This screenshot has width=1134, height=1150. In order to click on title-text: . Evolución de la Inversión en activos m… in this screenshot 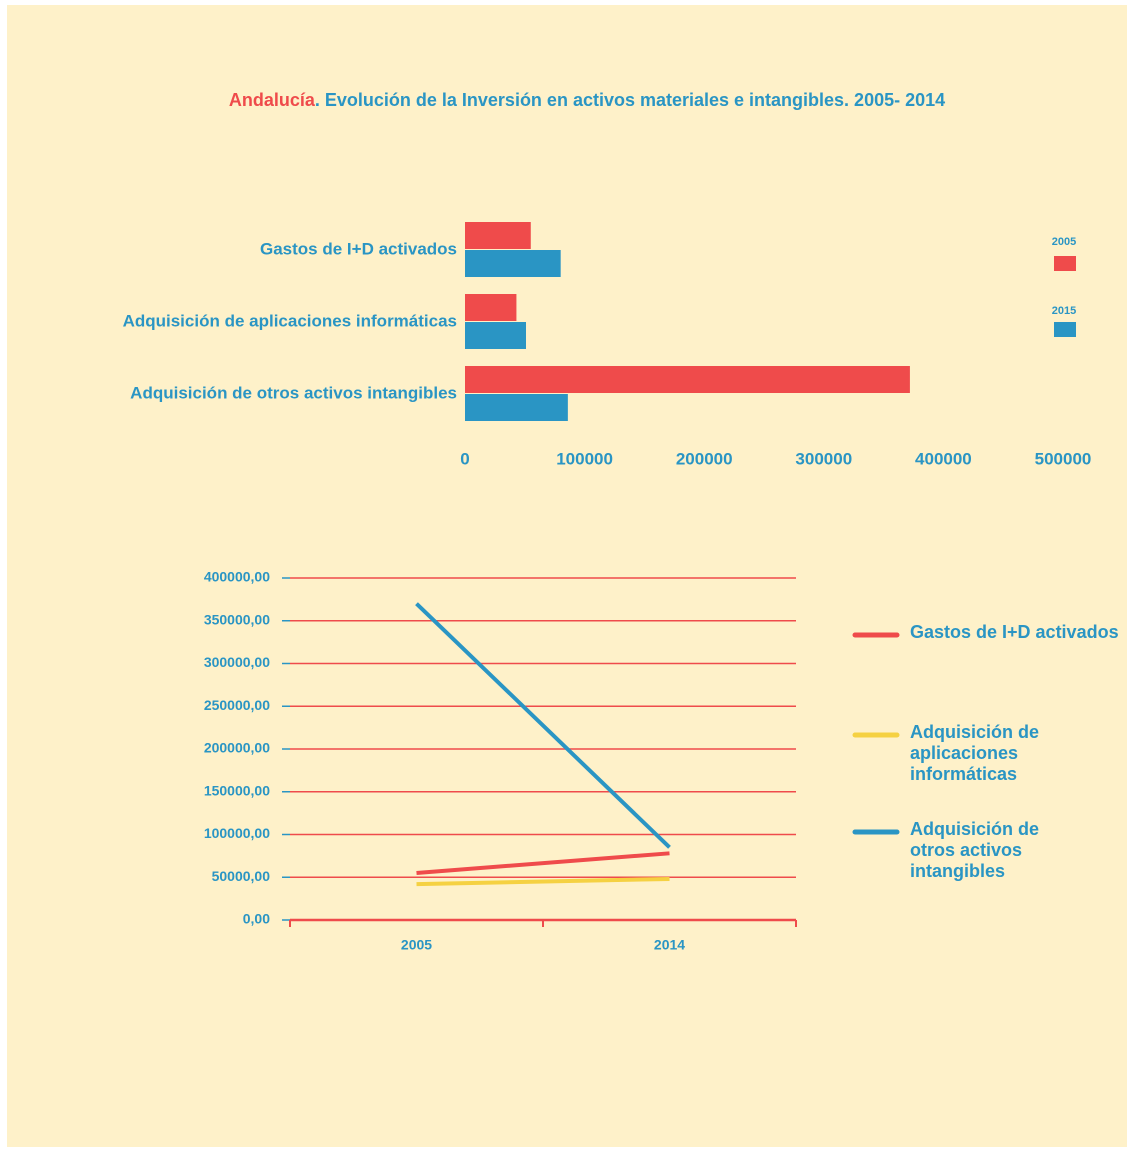, I will do `click(630, 100)`.